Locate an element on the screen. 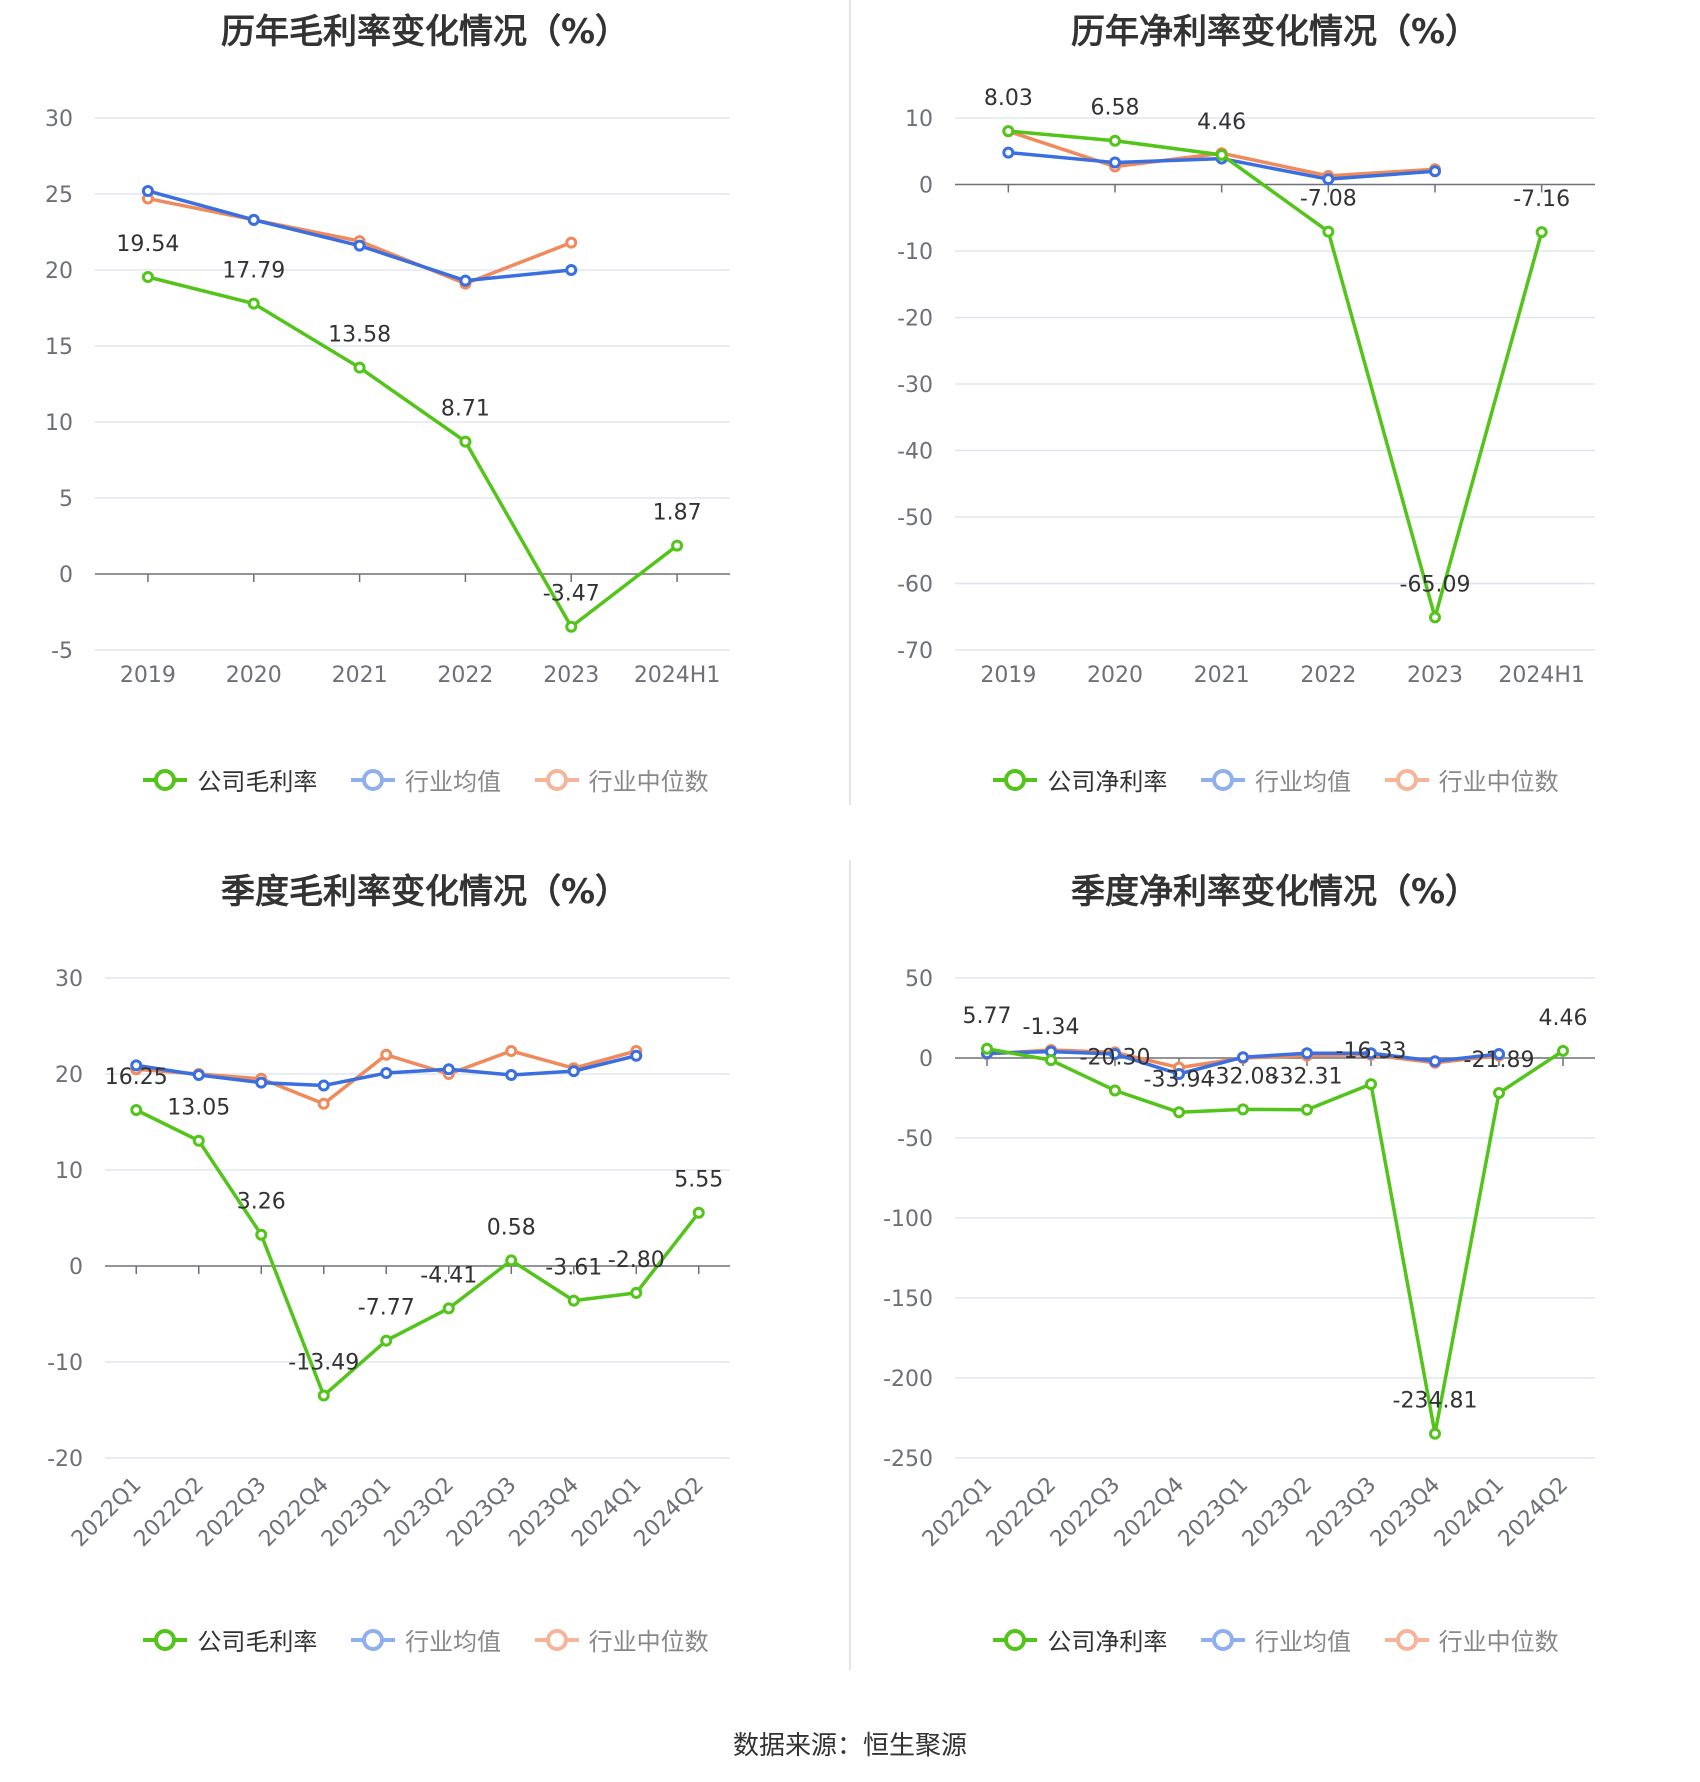 The image size is (1700, 1782). data-label: 1.87 is located at coordinates (677, 513).